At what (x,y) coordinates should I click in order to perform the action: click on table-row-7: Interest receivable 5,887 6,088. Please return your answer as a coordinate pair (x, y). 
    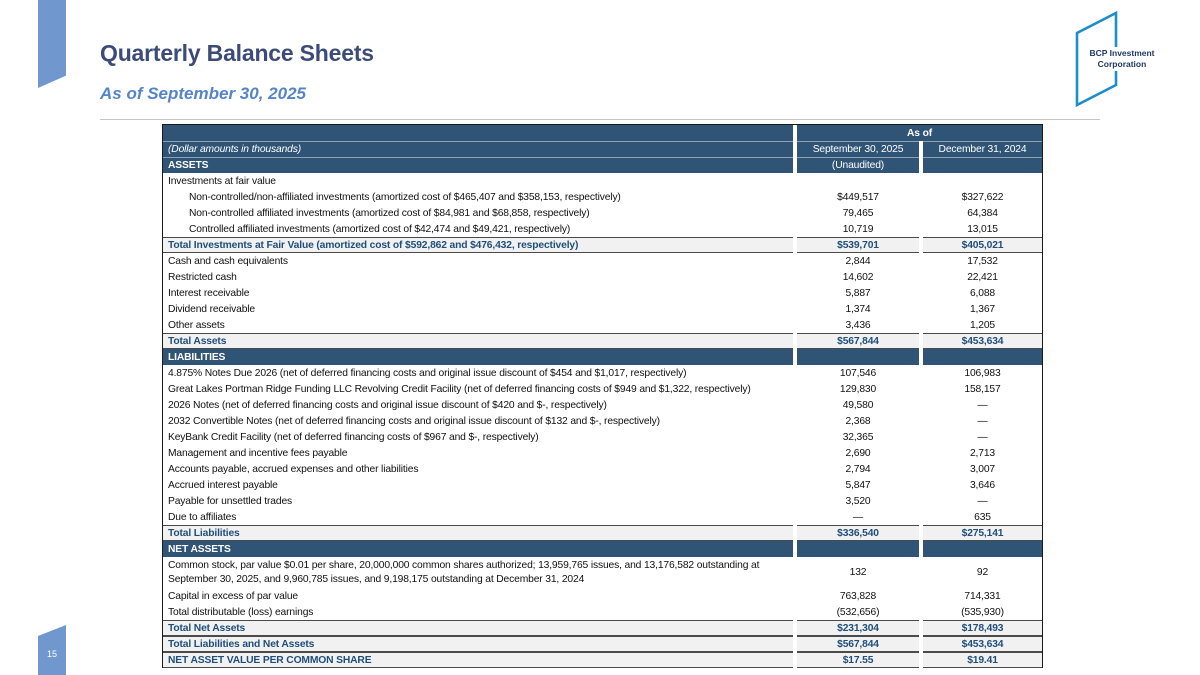
    Looking at the image, I should click on (602, 293).